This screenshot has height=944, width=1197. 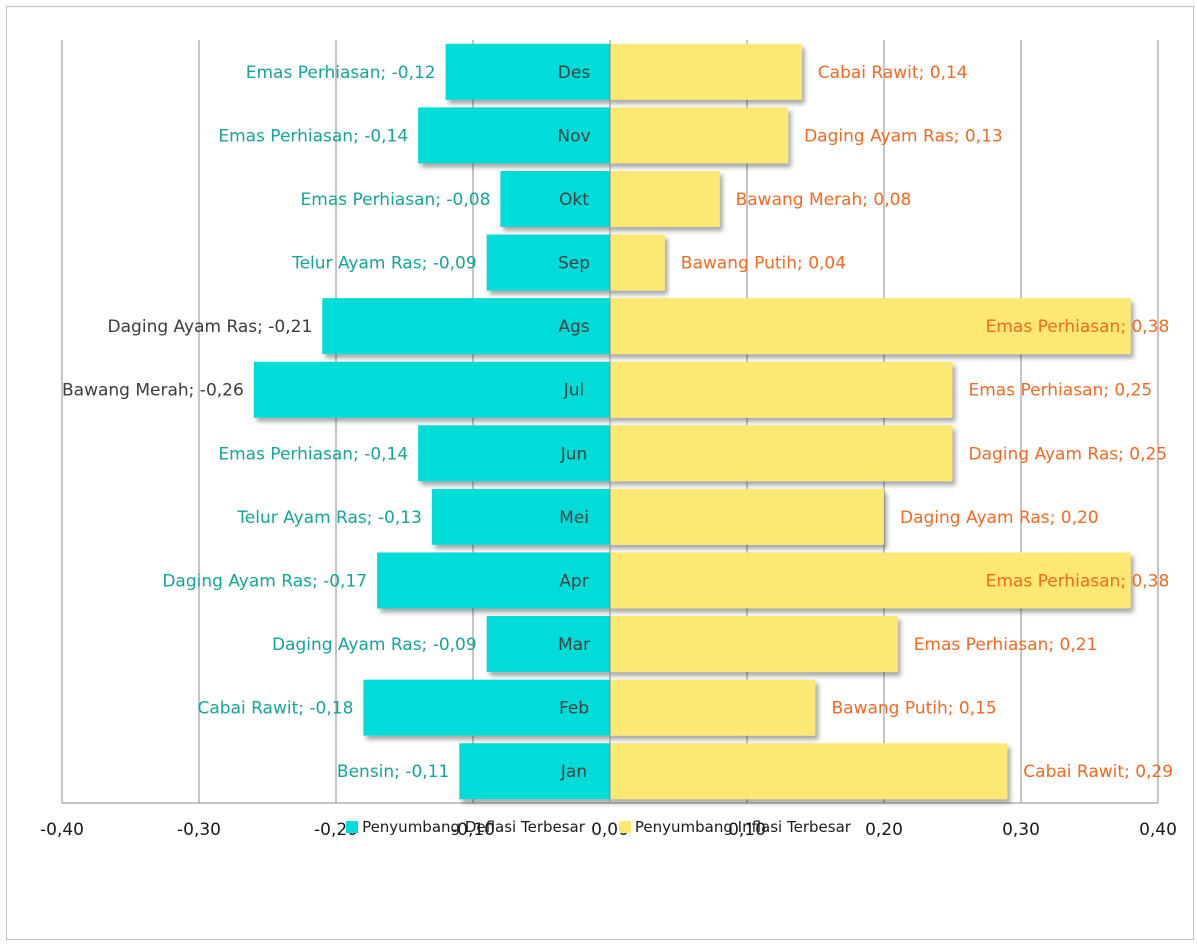 What do you see at coordinates (199, 830) in the screenshot?
I see `x-tick-label: -0,30` at bounding box center [199, 830].